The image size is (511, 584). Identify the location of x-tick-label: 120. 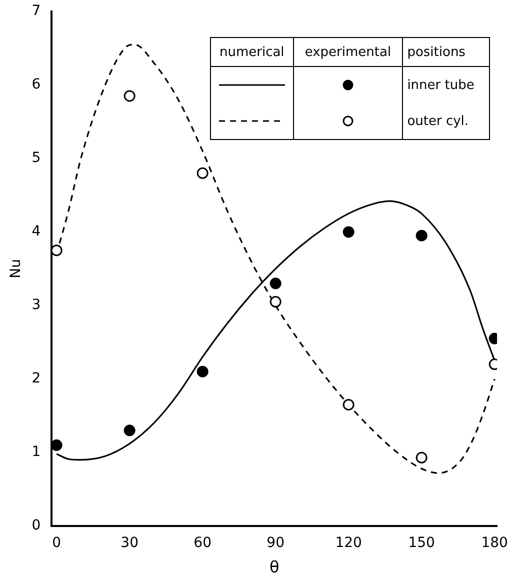
(348, 543).